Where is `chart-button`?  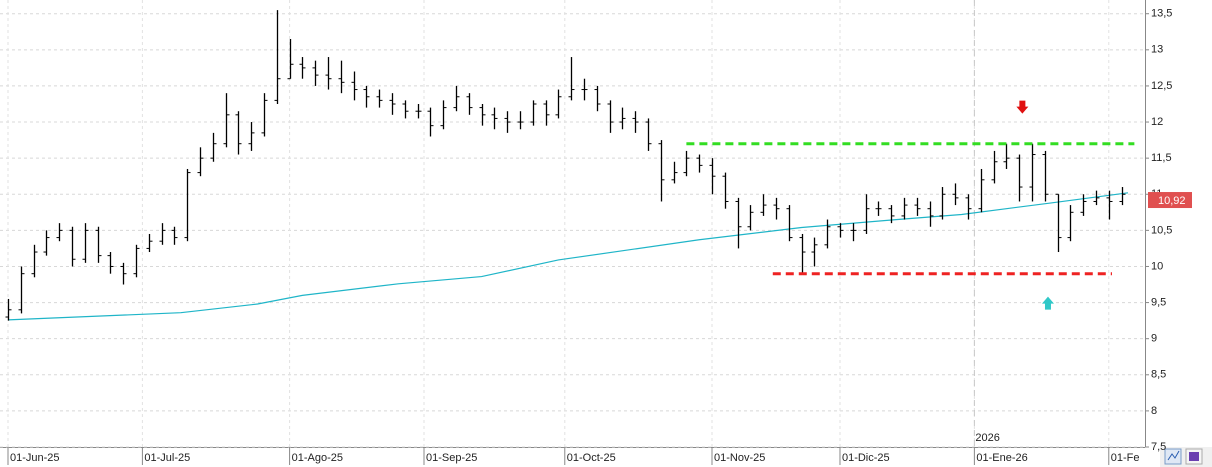 chart-button is located at coordinates (1173, 456).